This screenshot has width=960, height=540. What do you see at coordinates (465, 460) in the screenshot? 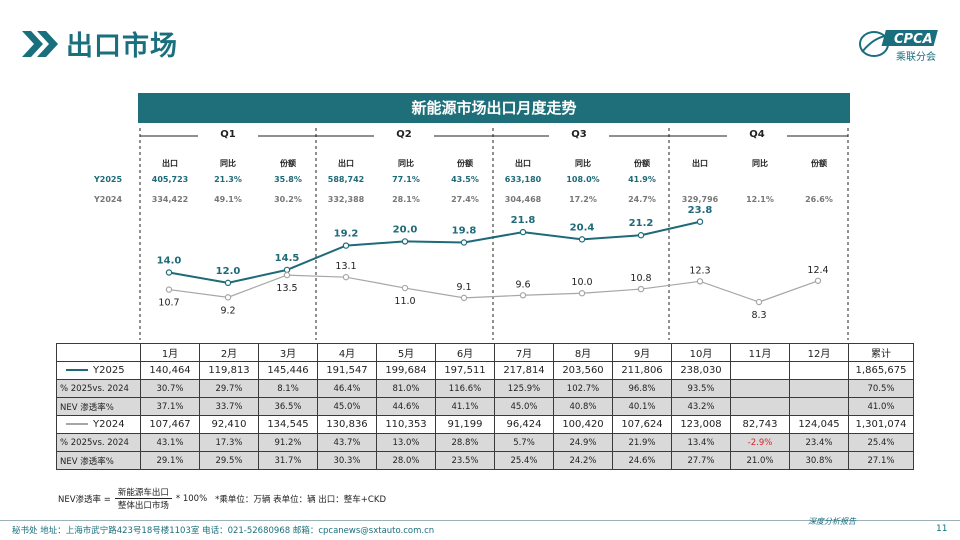
I see `table-cell: 23.5%` at bounding box center [465, 460].